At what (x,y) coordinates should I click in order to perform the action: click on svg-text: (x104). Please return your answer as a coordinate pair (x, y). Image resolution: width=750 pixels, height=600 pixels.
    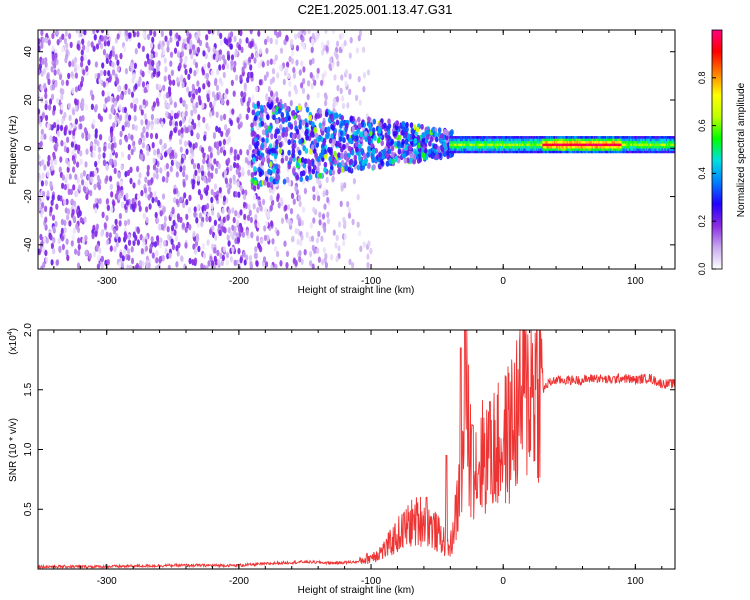
    Looking at the image, I should click on (13, 341).